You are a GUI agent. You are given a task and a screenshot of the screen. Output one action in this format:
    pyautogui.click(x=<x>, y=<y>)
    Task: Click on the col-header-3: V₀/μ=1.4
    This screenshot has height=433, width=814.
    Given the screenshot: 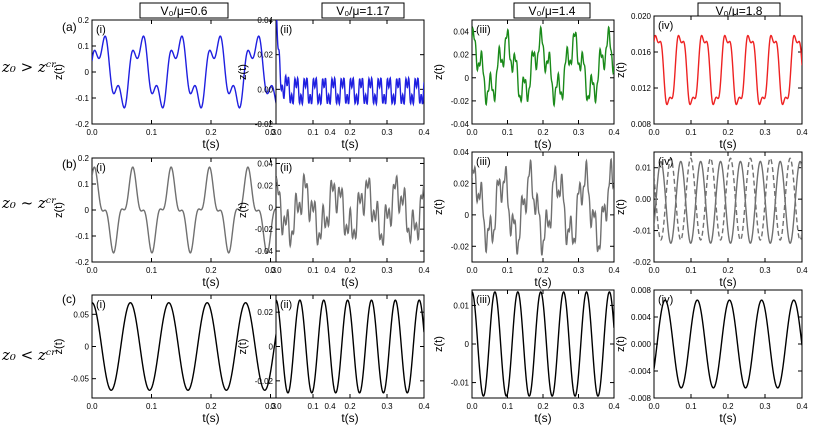 What is the action you would take?
    pyautogui.click(x=552, y=11)
    